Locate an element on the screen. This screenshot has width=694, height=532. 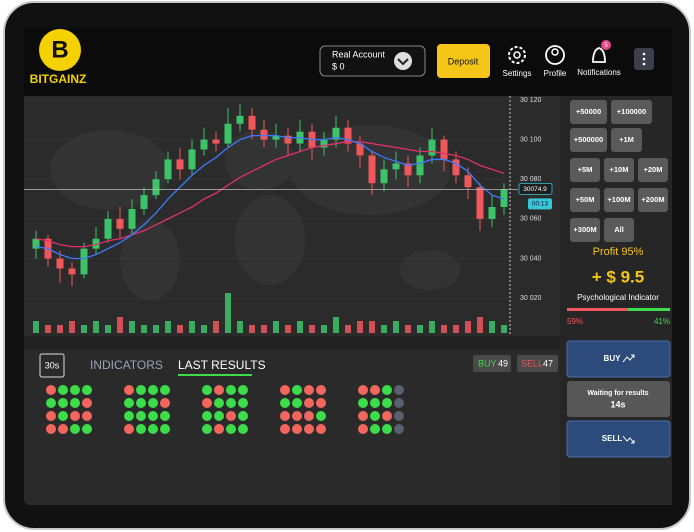
period-button is located at coordinates (52, 365).